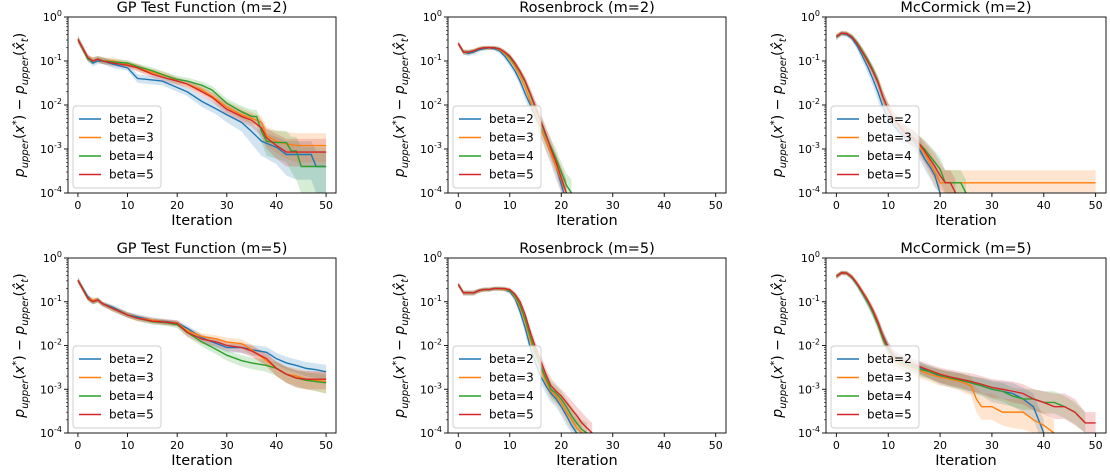 This screenshot has height=473, width=1110. I want to click on confidence-band-beta=5, so click(202, 333).